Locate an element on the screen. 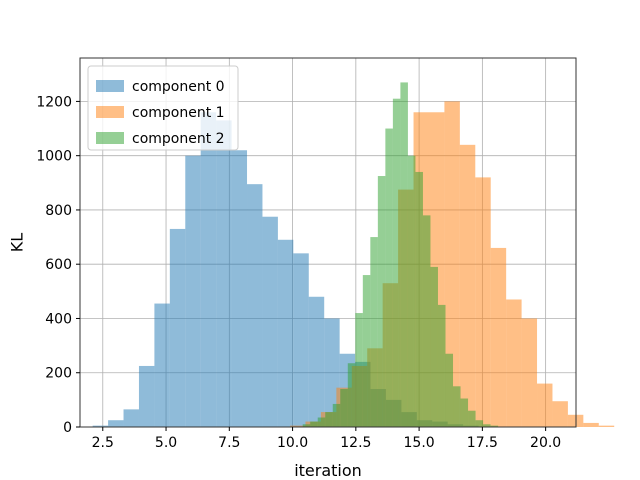  y-tick-label: 200 is located at coordinates (58, 374).